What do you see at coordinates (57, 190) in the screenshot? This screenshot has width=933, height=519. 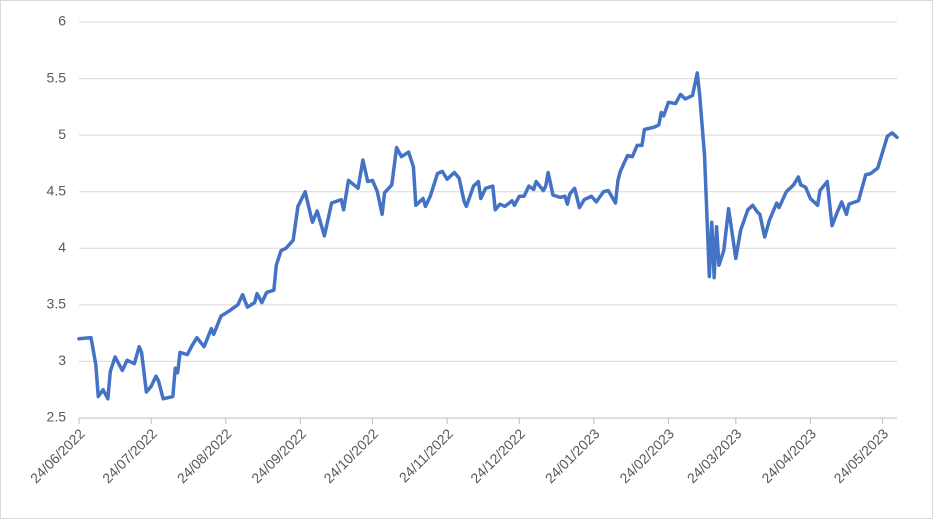 I see `y-tick-label: 4.5` at bounding box center [57, 190].